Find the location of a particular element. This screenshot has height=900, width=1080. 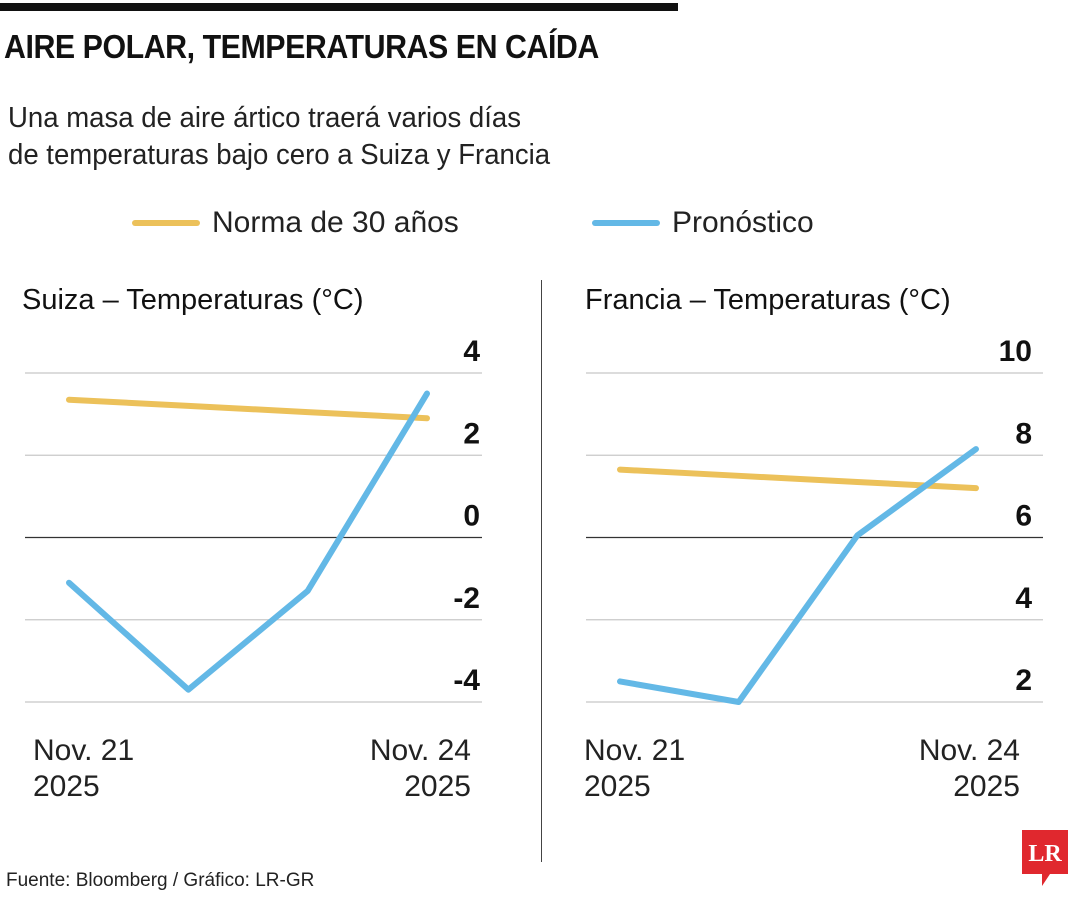

chart-title-suiza: Suiza – Temperaturas (°C) is located at coordinates (193, 300).